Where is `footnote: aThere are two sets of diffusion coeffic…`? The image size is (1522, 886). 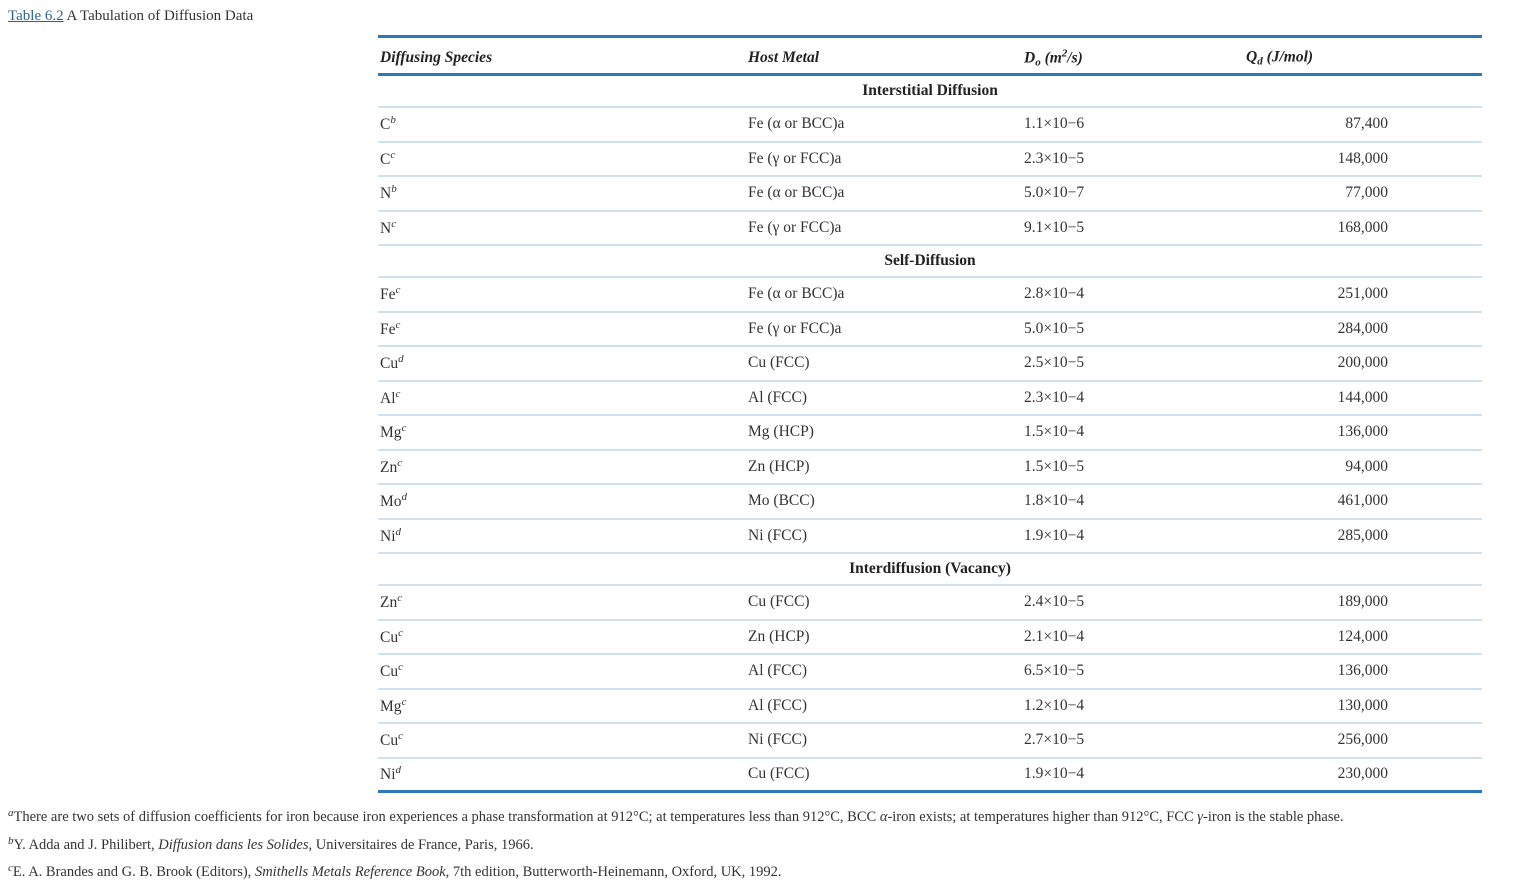
footnote: aThere are two sets of diffusion coeffic… is located at coordinates (676, 814).